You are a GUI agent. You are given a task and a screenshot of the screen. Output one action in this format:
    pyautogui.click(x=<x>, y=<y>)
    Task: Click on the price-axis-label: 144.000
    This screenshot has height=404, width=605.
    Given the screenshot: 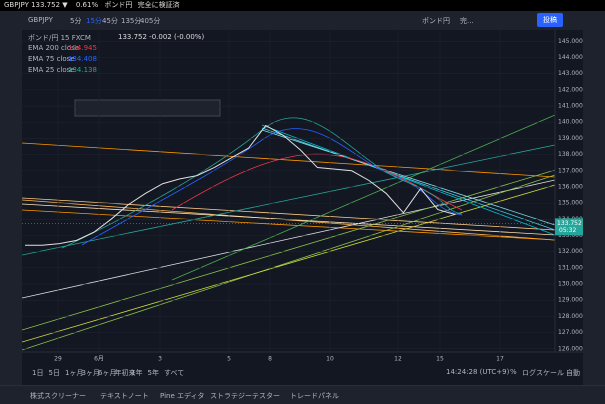 What is the action you would take?
    pyautogui.click(x=570, y=57)
    